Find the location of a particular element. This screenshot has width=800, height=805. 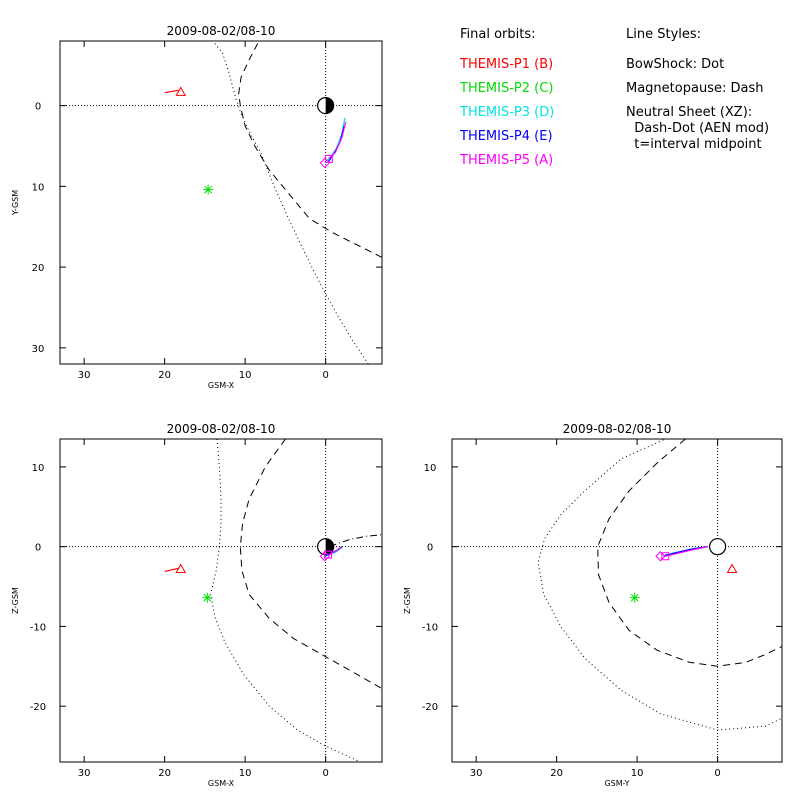

y-axis-label: Y-GSM is located at coordinates (15, 203).